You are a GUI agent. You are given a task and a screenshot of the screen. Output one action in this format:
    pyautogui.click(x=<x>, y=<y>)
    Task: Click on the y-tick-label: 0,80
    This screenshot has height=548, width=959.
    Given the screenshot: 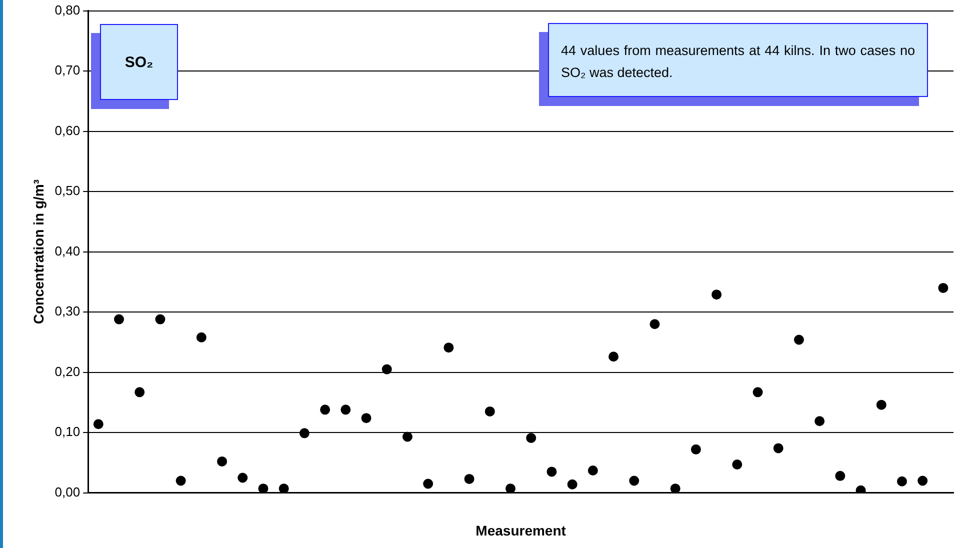 What is the action you would take?
    pyautogui.click(x=67, y=10)
    